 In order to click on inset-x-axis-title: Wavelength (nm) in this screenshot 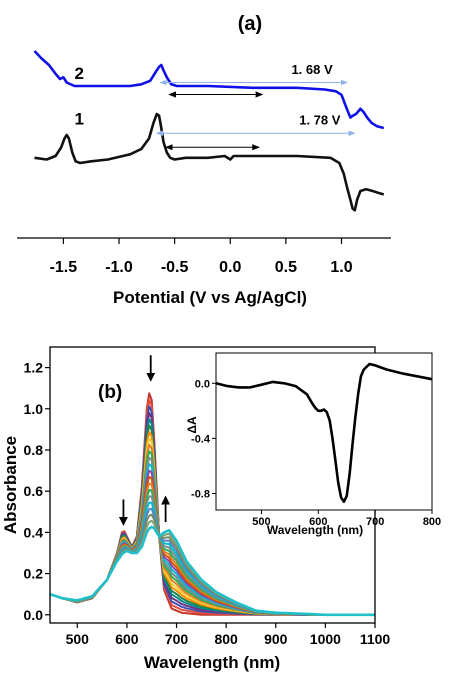, I will do `click(315, 530)`.